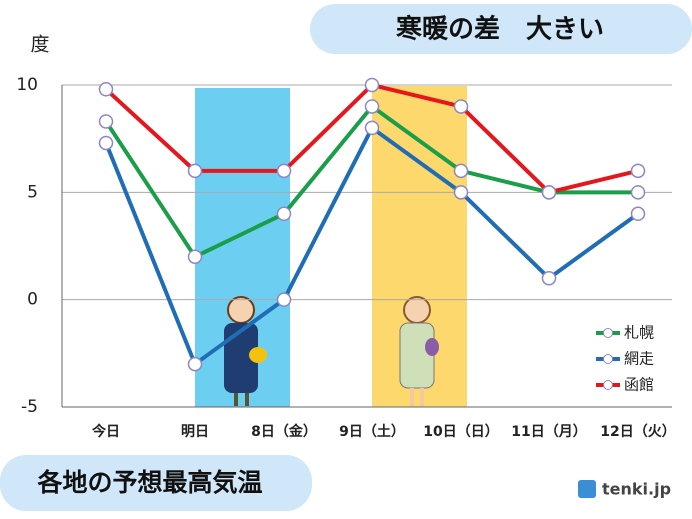 This screenshot has width=692, height=519. I want to click on legend-label: 函館, so click(639, 385).